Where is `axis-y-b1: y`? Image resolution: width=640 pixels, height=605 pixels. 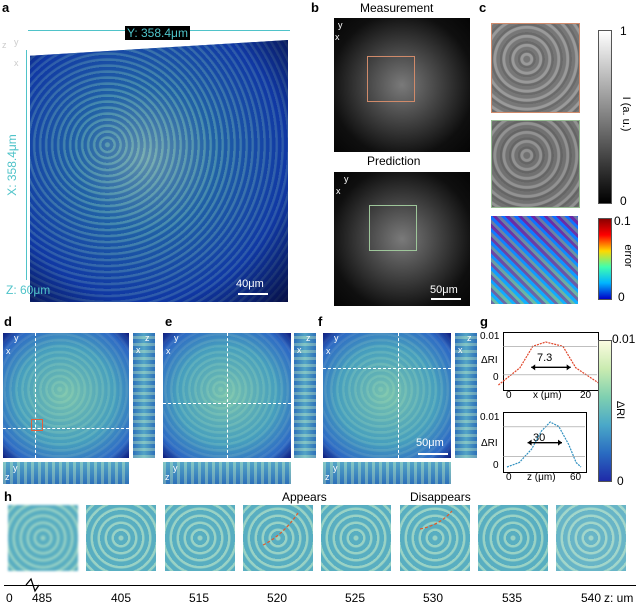 axis-y-b1: y is located at coordinates (340, 25).